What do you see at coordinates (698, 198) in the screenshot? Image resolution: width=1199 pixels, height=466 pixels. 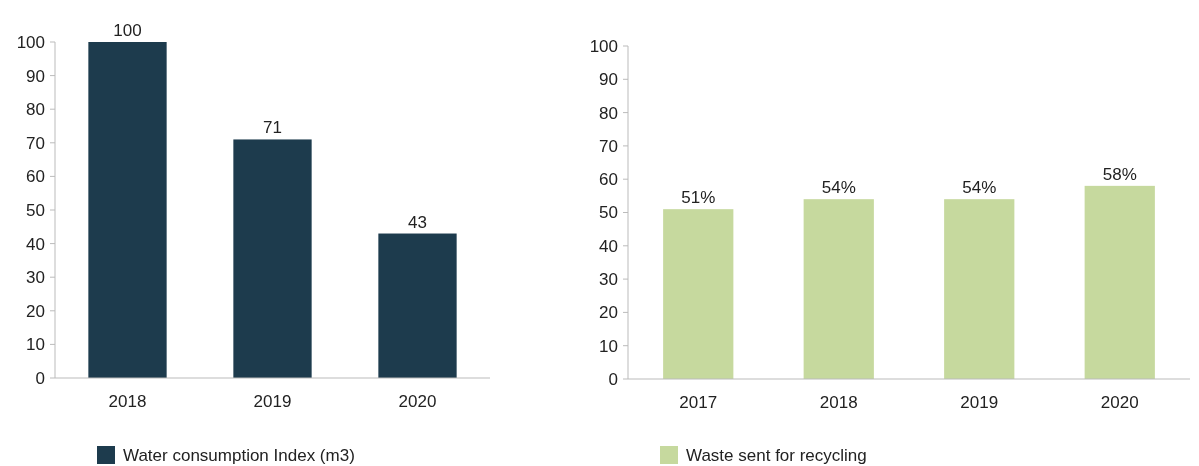 I see `data-label: 51%` at bounding box center [698, 198].